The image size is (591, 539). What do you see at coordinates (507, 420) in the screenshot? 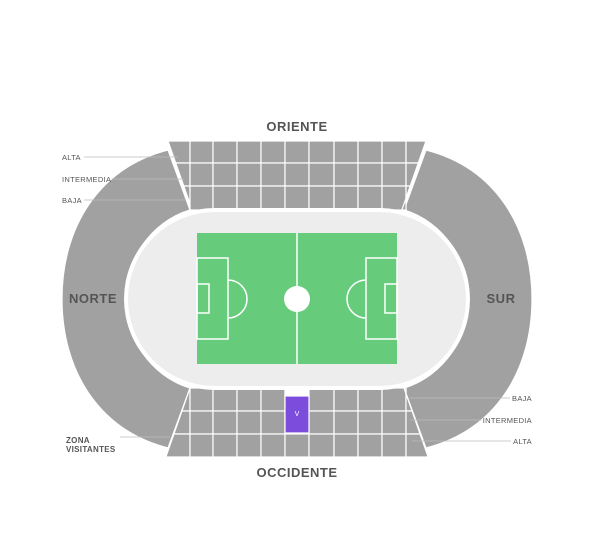
I see `tier-label-intermedia-west: INTERMEDIA` at bounding box center [507, 420].